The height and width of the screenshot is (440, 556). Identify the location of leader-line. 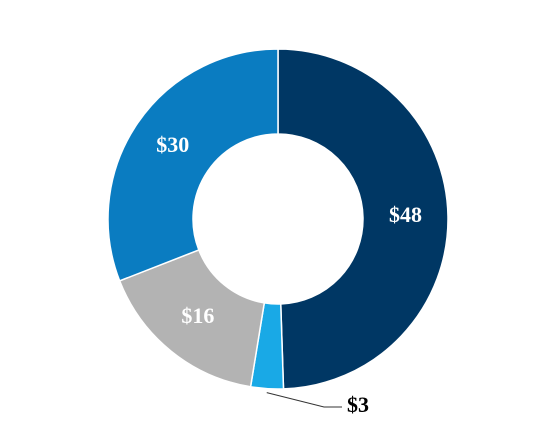
(304, 400).